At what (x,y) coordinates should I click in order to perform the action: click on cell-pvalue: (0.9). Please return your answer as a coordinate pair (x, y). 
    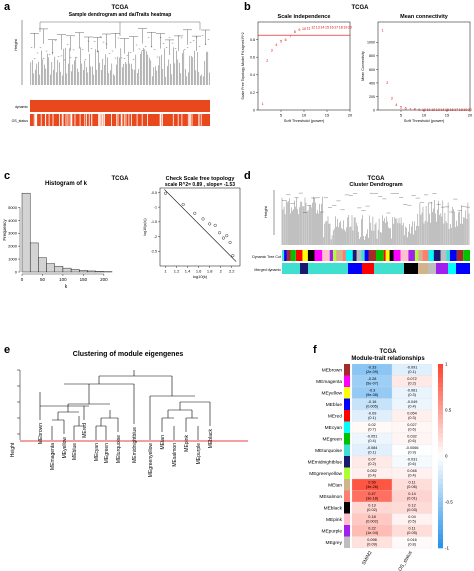
    Looking at the image, I should click on (412, 453).